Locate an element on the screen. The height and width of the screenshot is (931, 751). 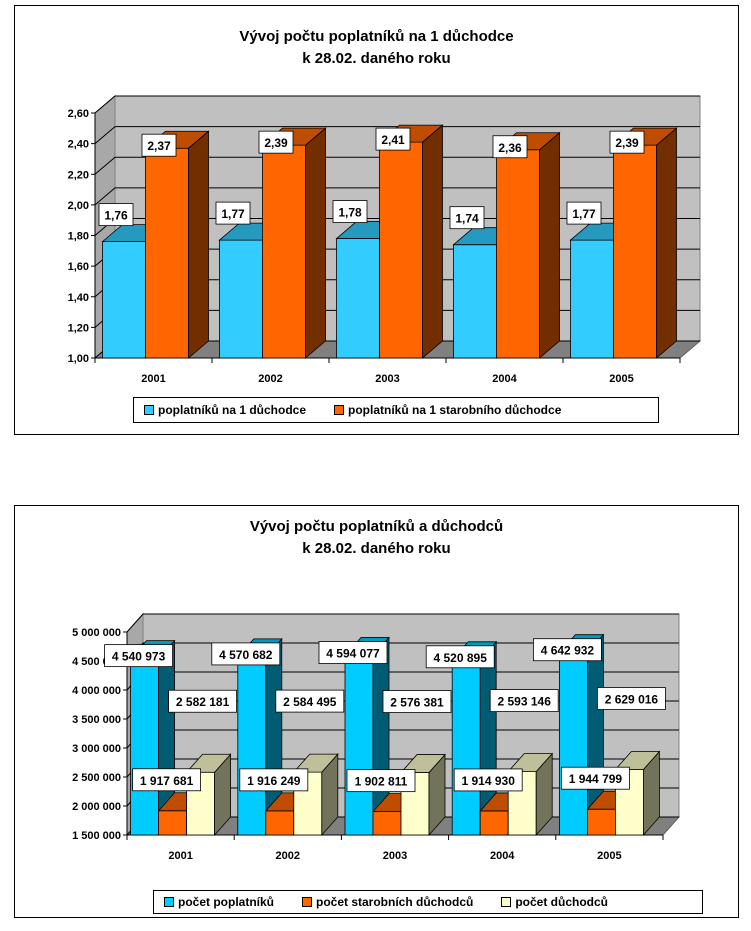
y-tick-label: 2,20 is located at coordinates (78, 175).